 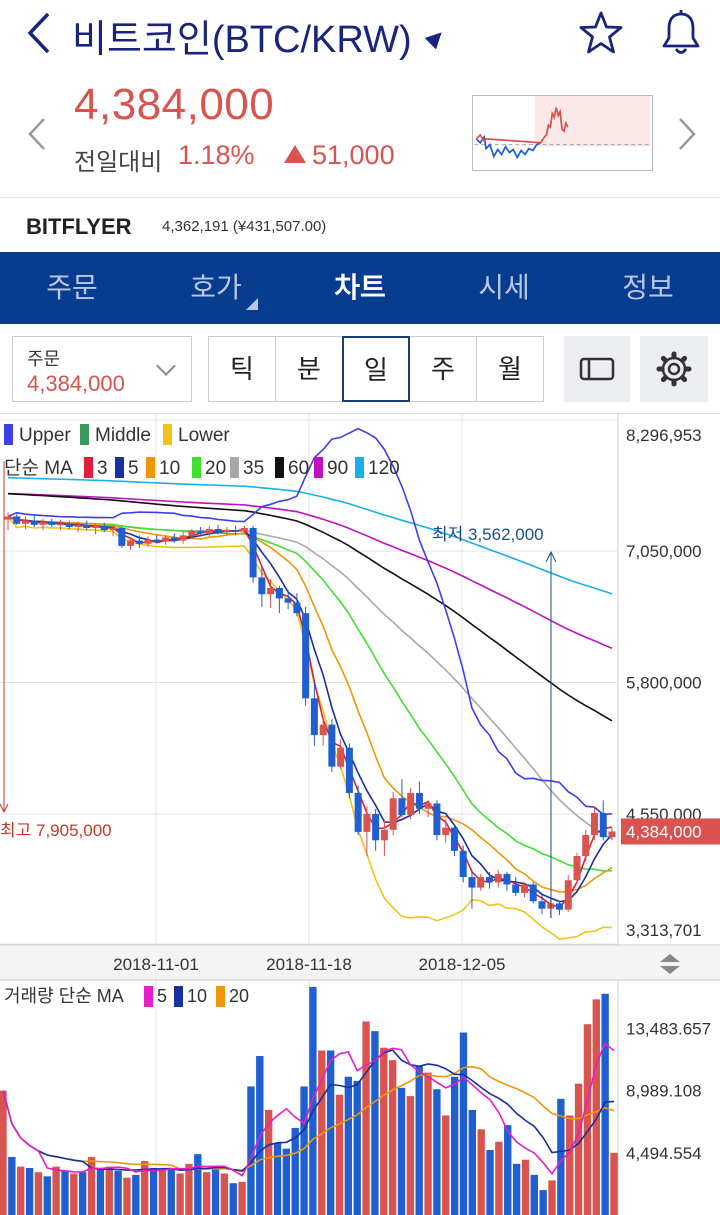 I want to click on chevron-right-icon, so click(x=687, y=134).